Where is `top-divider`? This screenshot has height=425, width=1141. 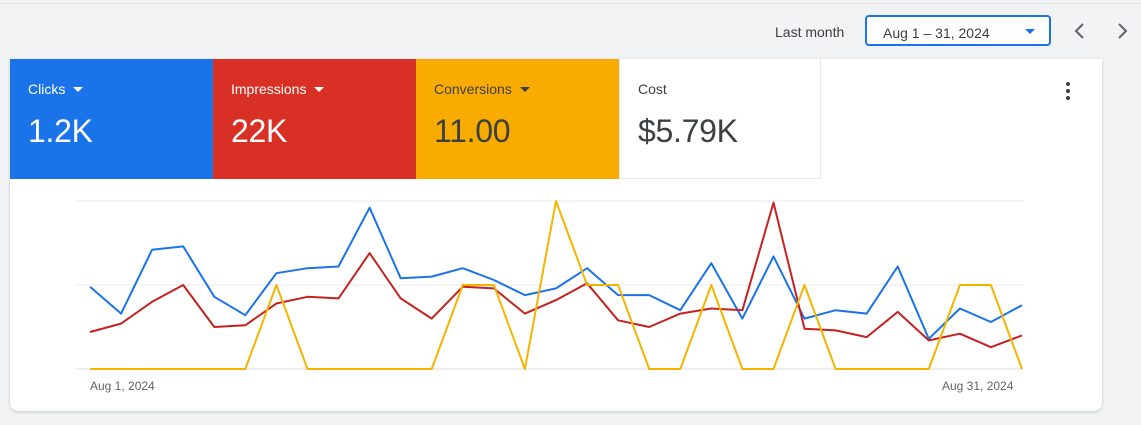 top-divider is located at coordinates (570, 3).